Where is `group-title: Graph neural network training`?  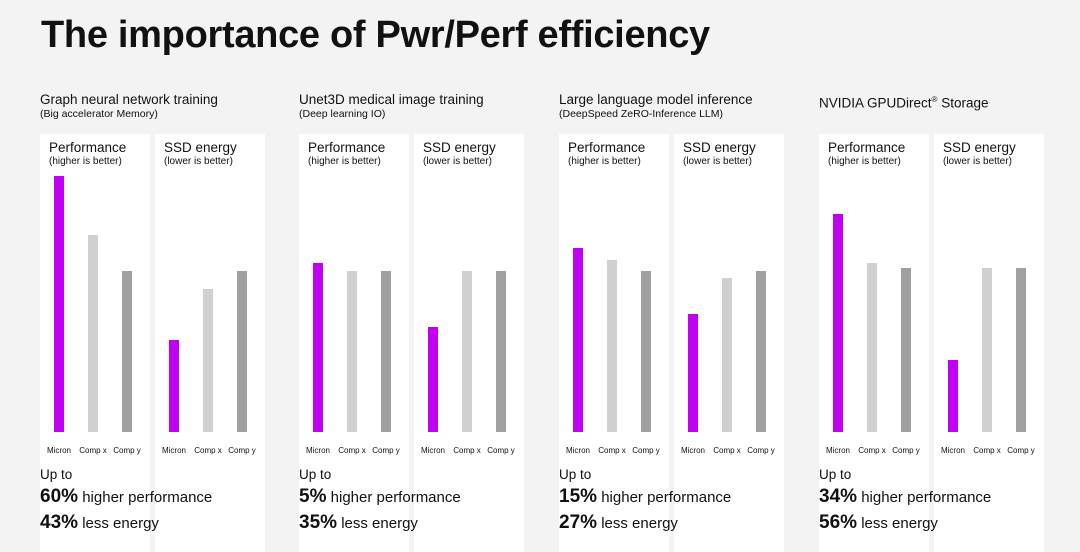
group-title: Graph neural network training is located at coordinates (129, 99).